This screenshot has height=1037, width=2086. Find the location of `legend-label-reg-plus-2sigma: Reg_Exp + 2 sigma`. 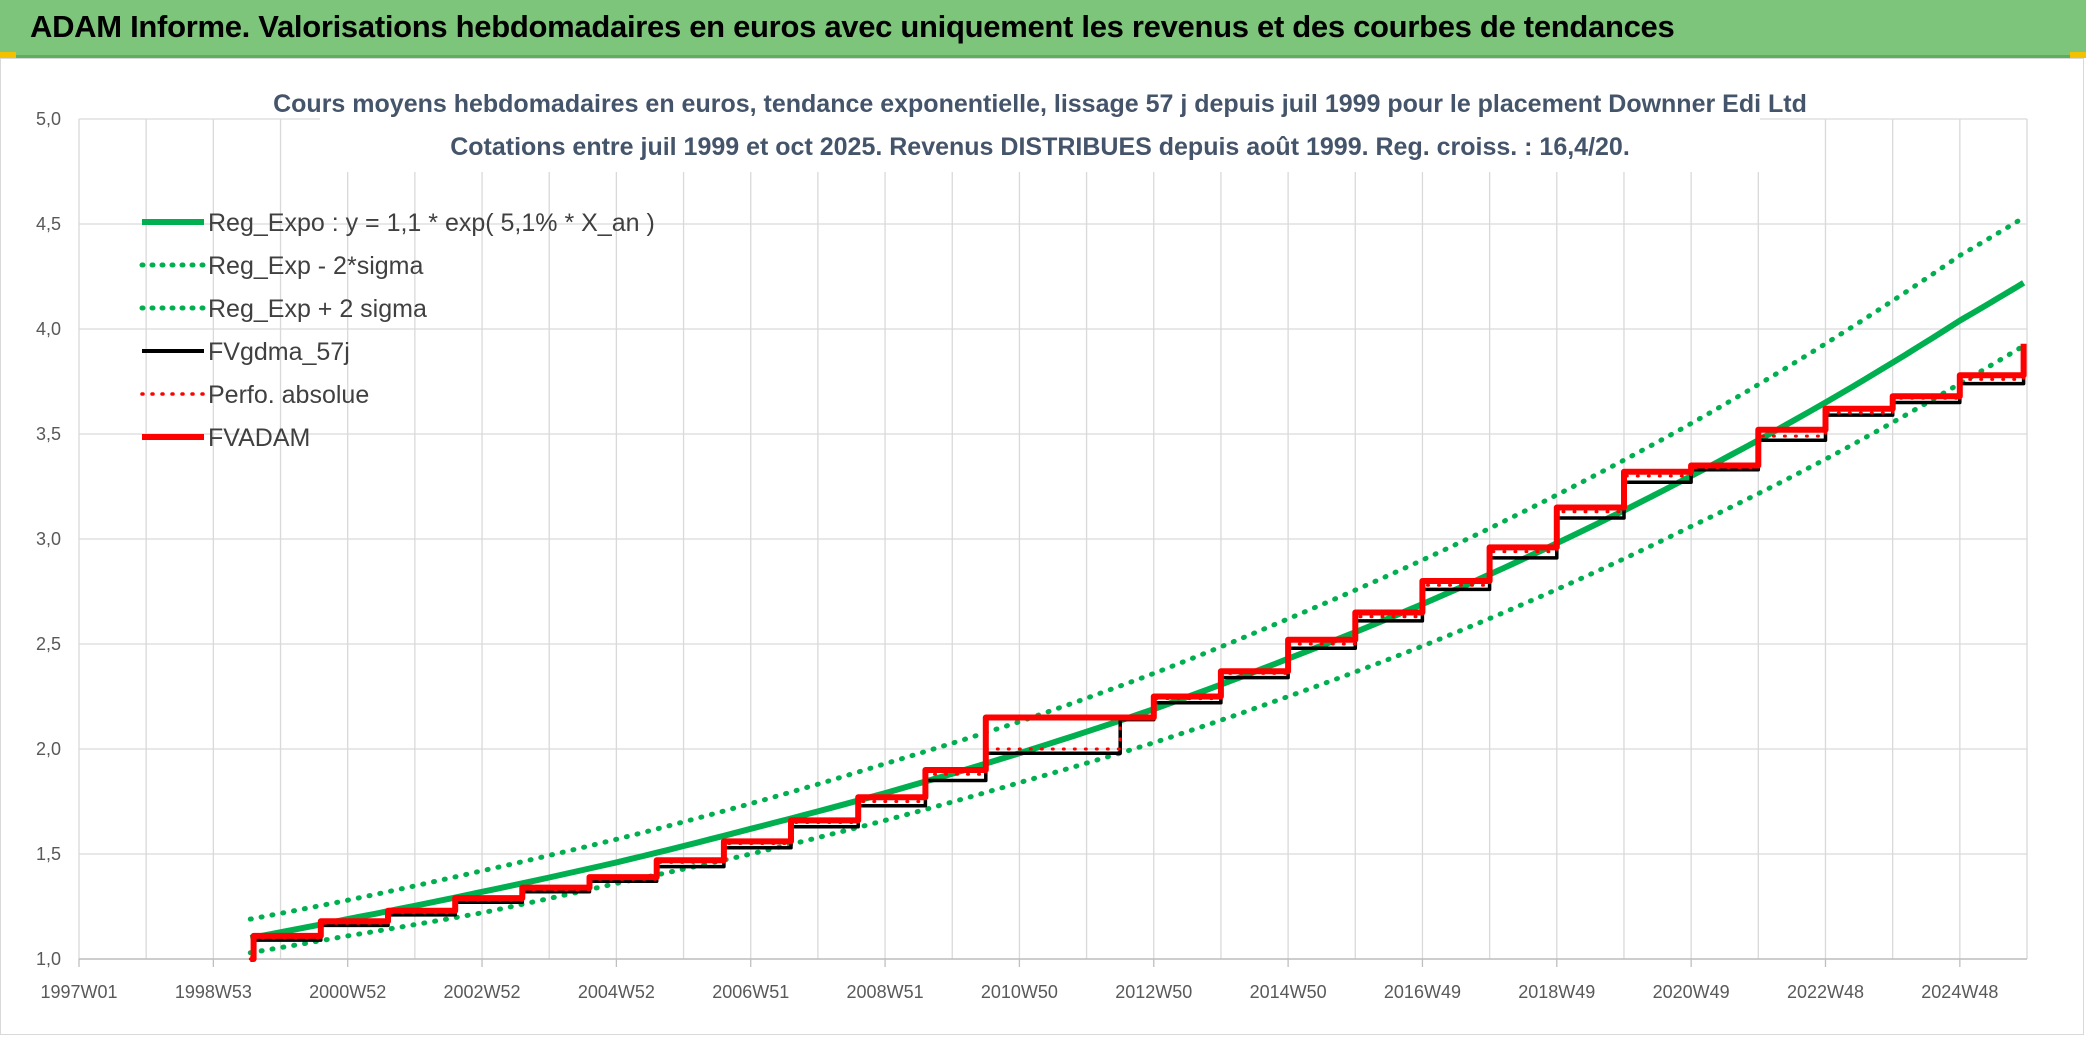

legend-label-reg-plus-2sigma: Reg_Exp + 2 sigma is located at coordinates (317, 309).